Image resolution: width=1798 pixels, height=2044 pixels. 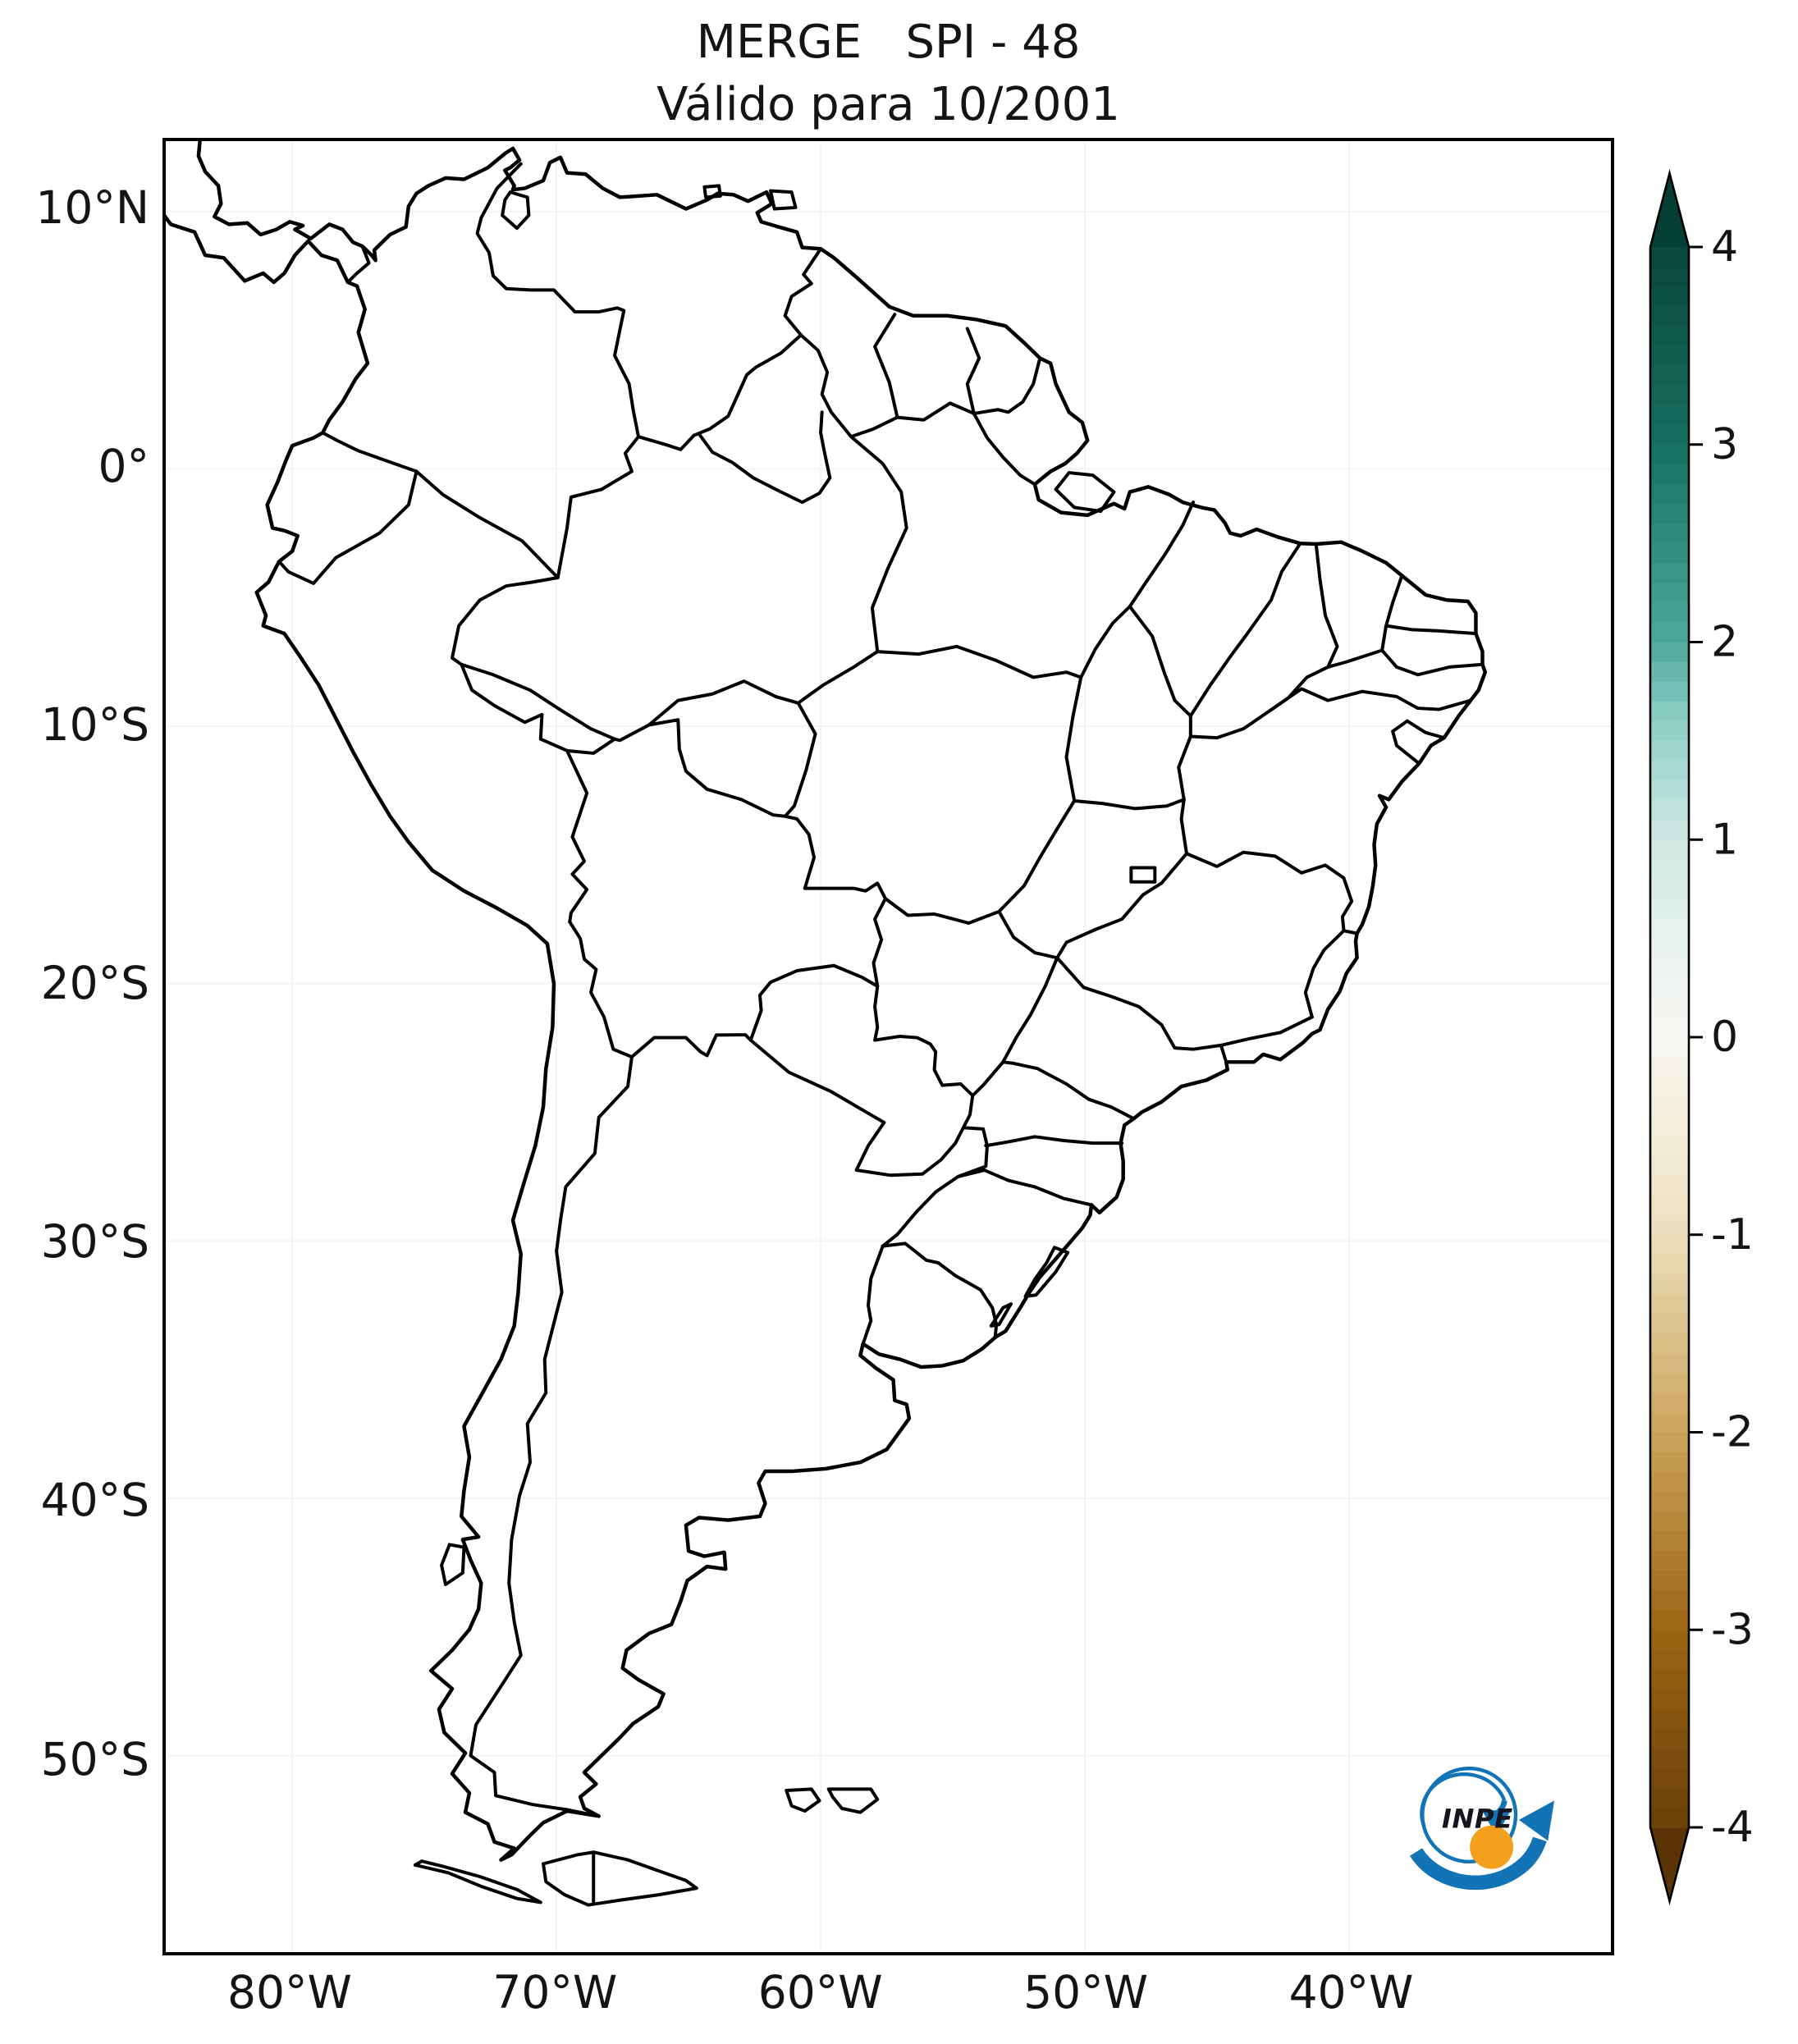 I want to click on inpe-logo-orange-dot, so click(x=1492, y=1847).